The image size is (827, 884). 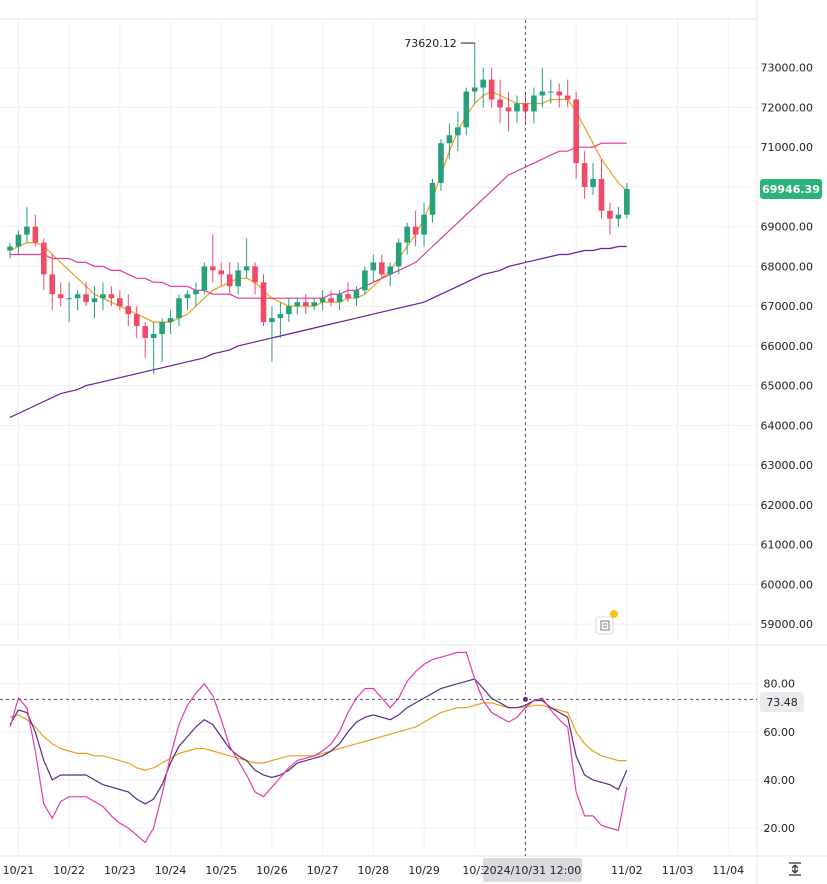 I want to click on price-tick-label: 60000.00, so click(x=787, y=584).